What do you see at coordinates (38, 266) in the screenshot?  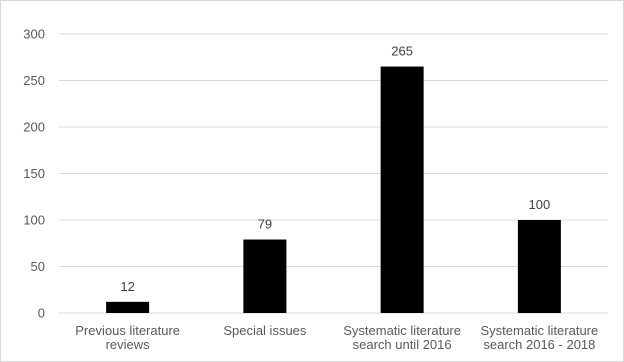 I see `y-tick-label: 50` at bounding box center [38, 266].